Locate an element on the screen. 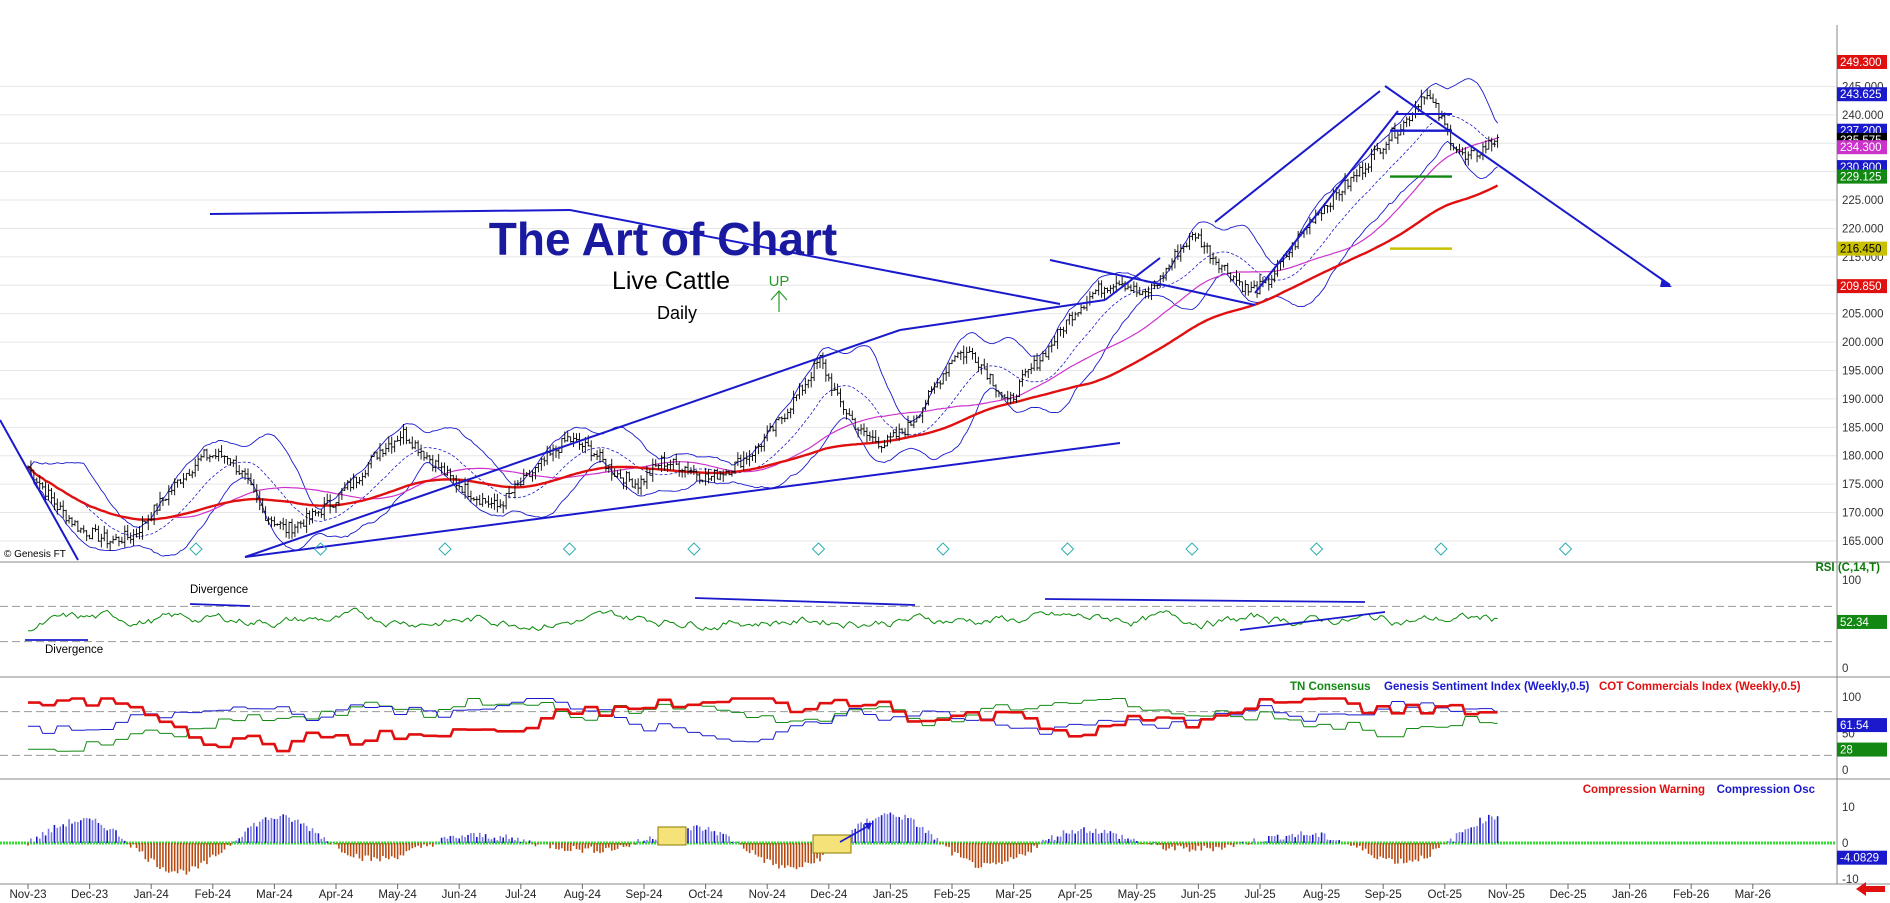 Image resolution: width=1890 pixels, height=903 pixels. sentiment-legend-item: Genesis Sentiment Index (Weekly,0.5) is located at coordinates (1487, 687).